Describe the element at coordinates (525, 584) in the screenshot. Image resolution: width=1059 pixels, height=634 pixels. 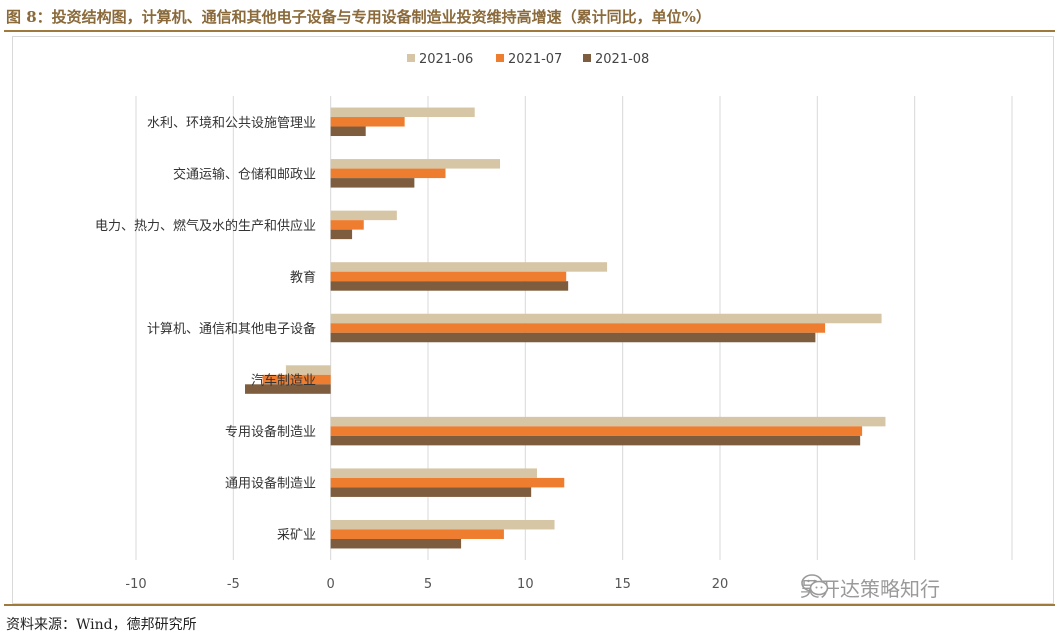
I see `x-tick-label: 10` at that location.